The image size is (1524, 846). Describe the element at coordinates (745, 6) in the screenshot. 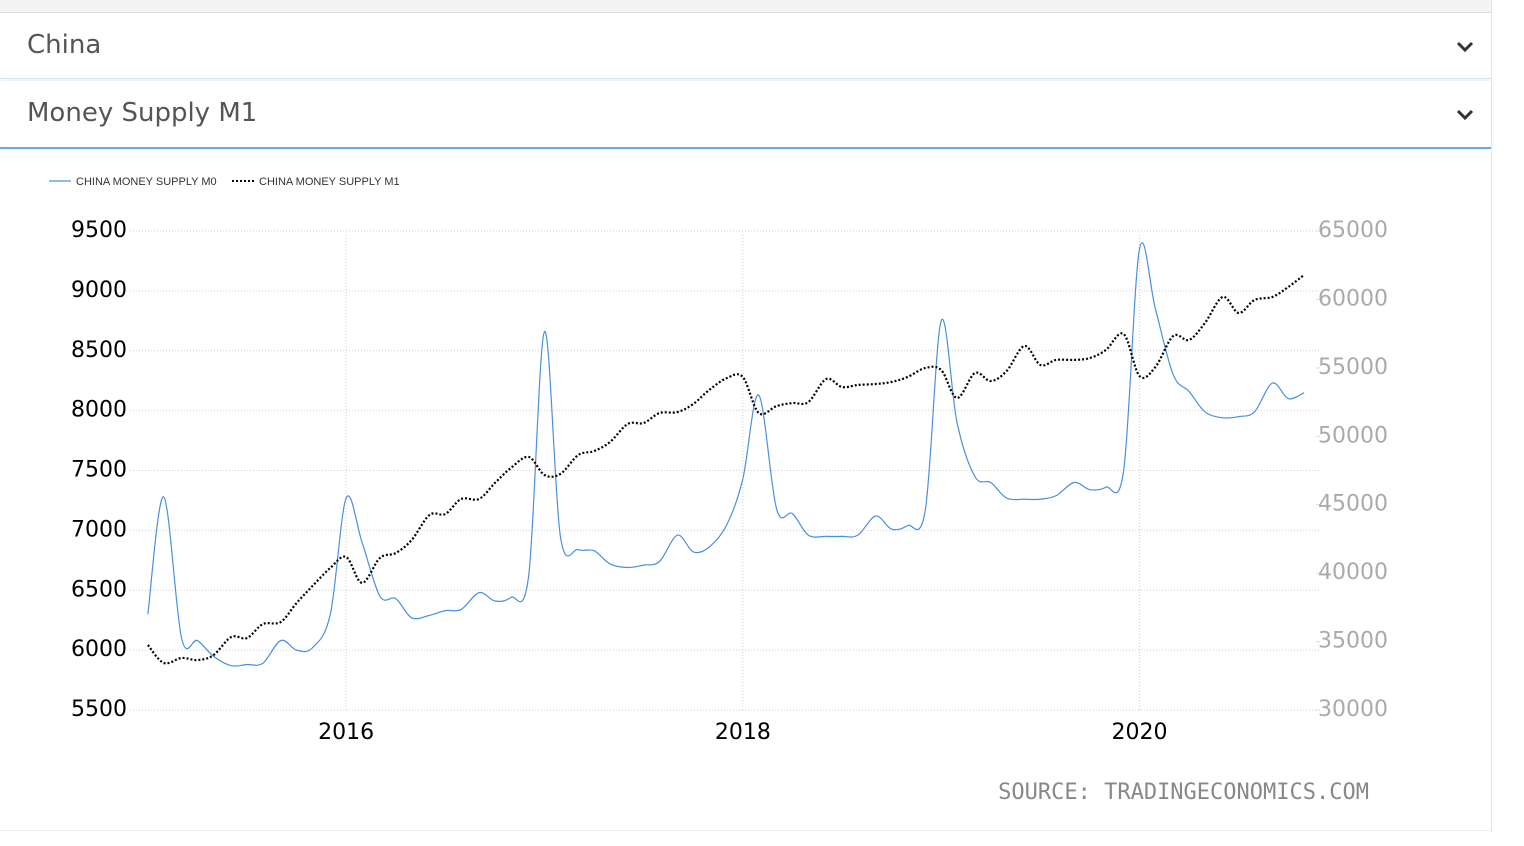

I see `top-bar` at that location.